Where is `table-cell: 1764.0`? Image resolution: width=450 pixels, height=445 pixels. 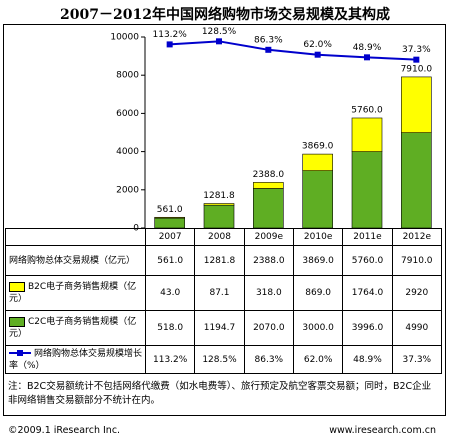 table-cell: 1764.0 is located at coordinates (367, 293).